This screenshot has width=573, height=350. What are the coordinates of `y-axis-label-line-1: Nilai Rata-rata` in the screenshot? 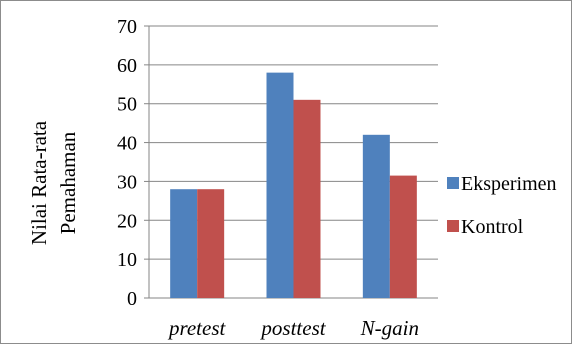 It's located at (39, 182).